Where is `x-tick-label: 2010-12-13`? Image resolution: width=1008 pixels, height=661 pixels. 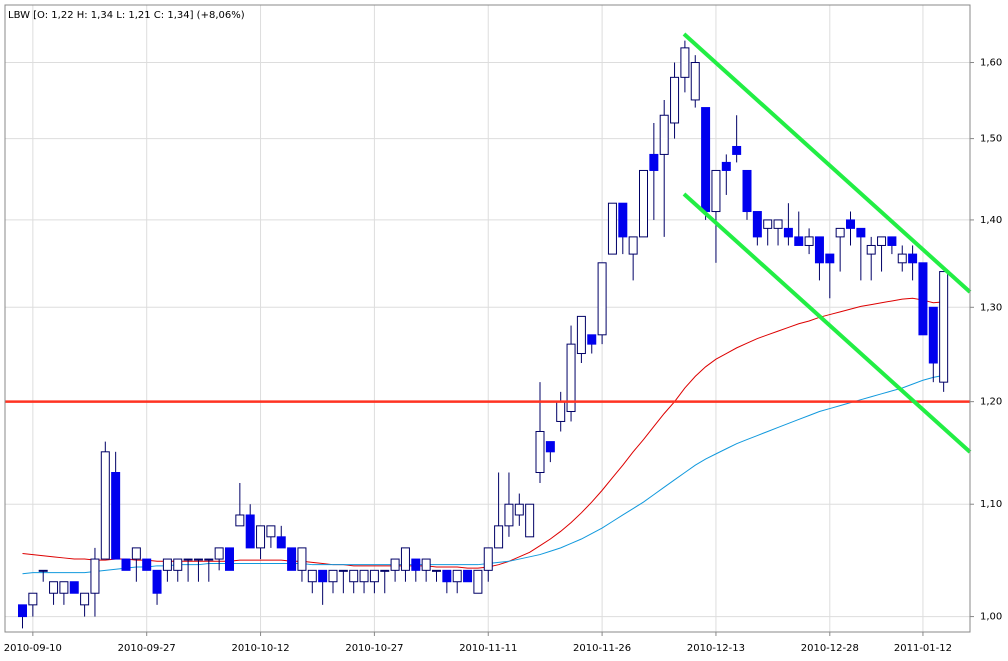
x-tick-label: 2010-12-13 is located at coordinates (716, 648).